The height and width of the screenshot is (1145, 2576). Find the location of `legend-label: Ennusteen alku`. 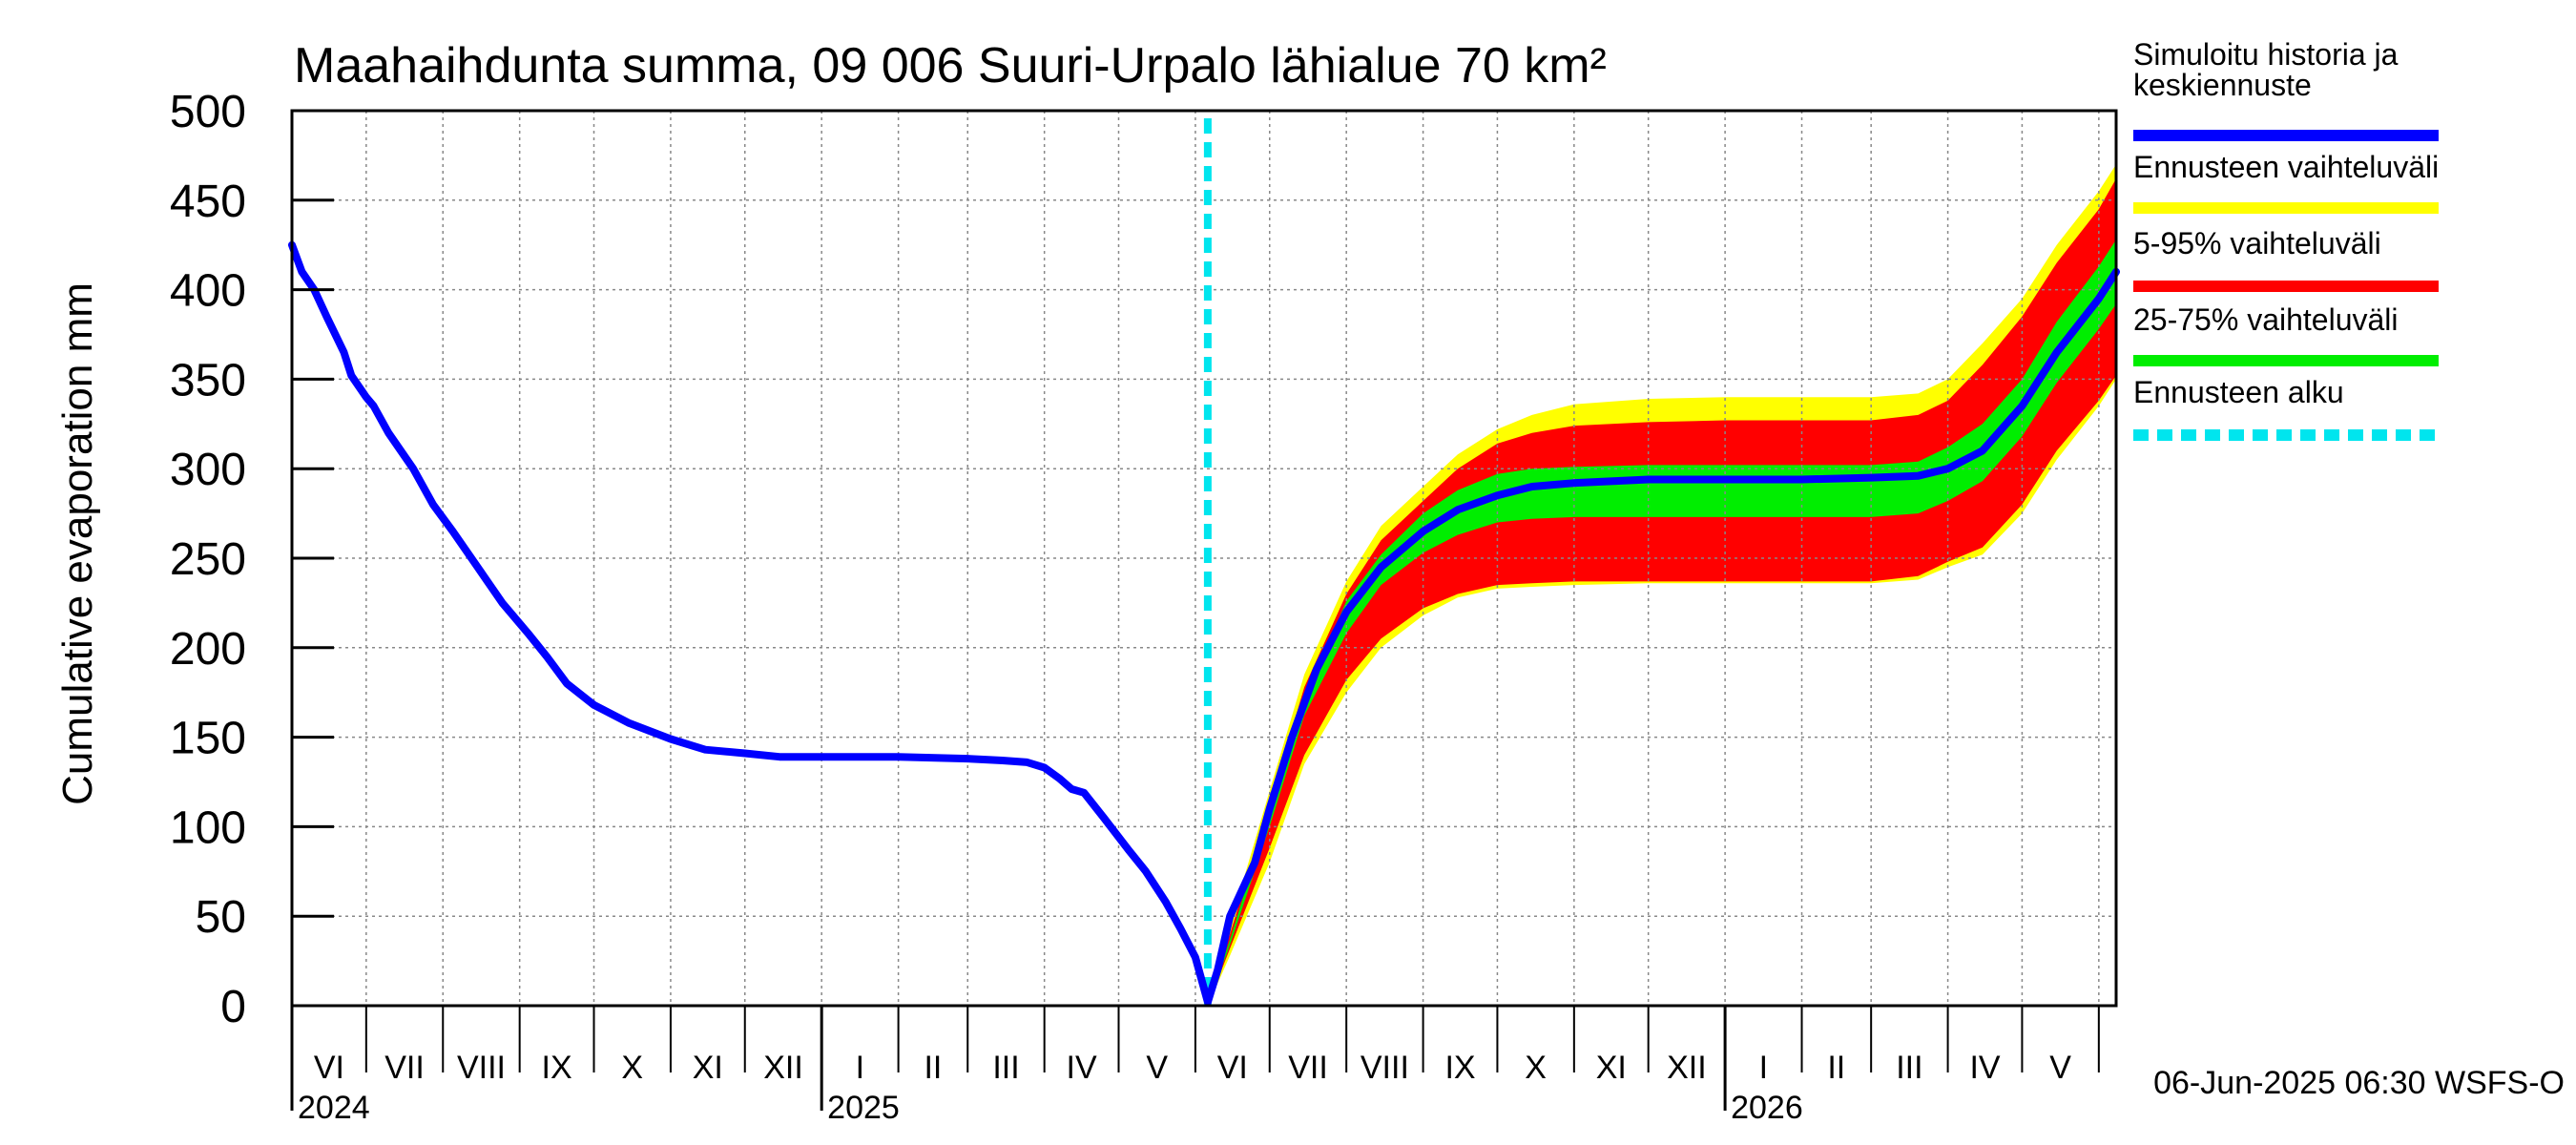

legend-label: Ennusteen alku is located at coordinates (2238, 392).